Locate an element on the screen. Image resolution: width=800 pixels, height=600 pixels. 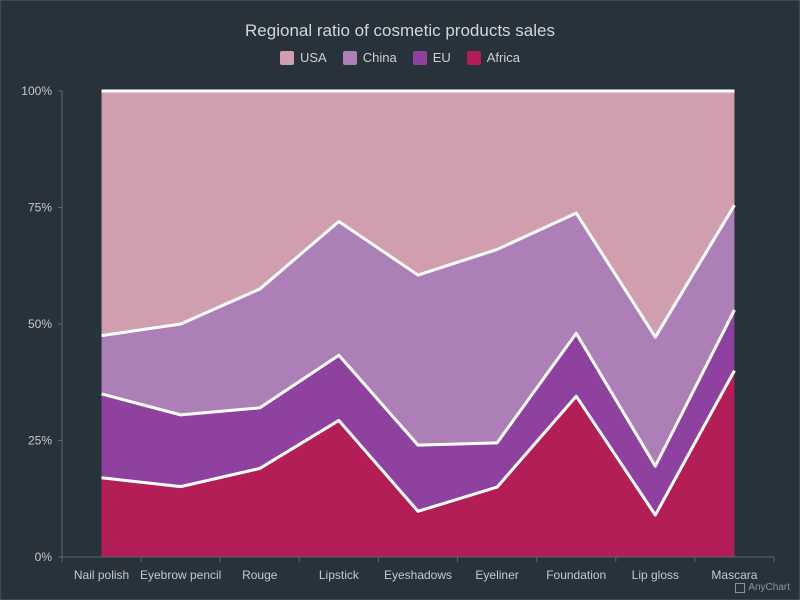
y-tick-label: 50% is located at coordinates (40, 324).